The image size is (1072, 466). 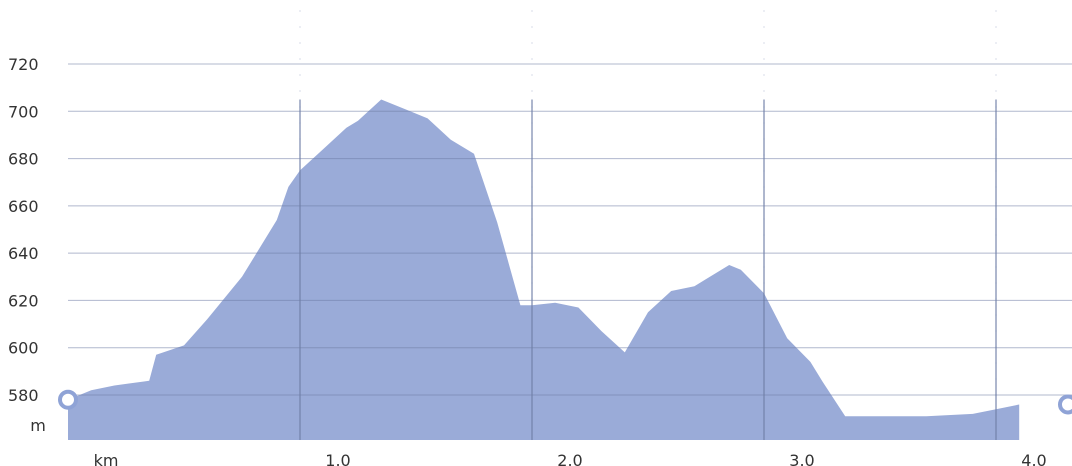 I want to click on y-tick-label-660: 660, so click(x=23, y=206).